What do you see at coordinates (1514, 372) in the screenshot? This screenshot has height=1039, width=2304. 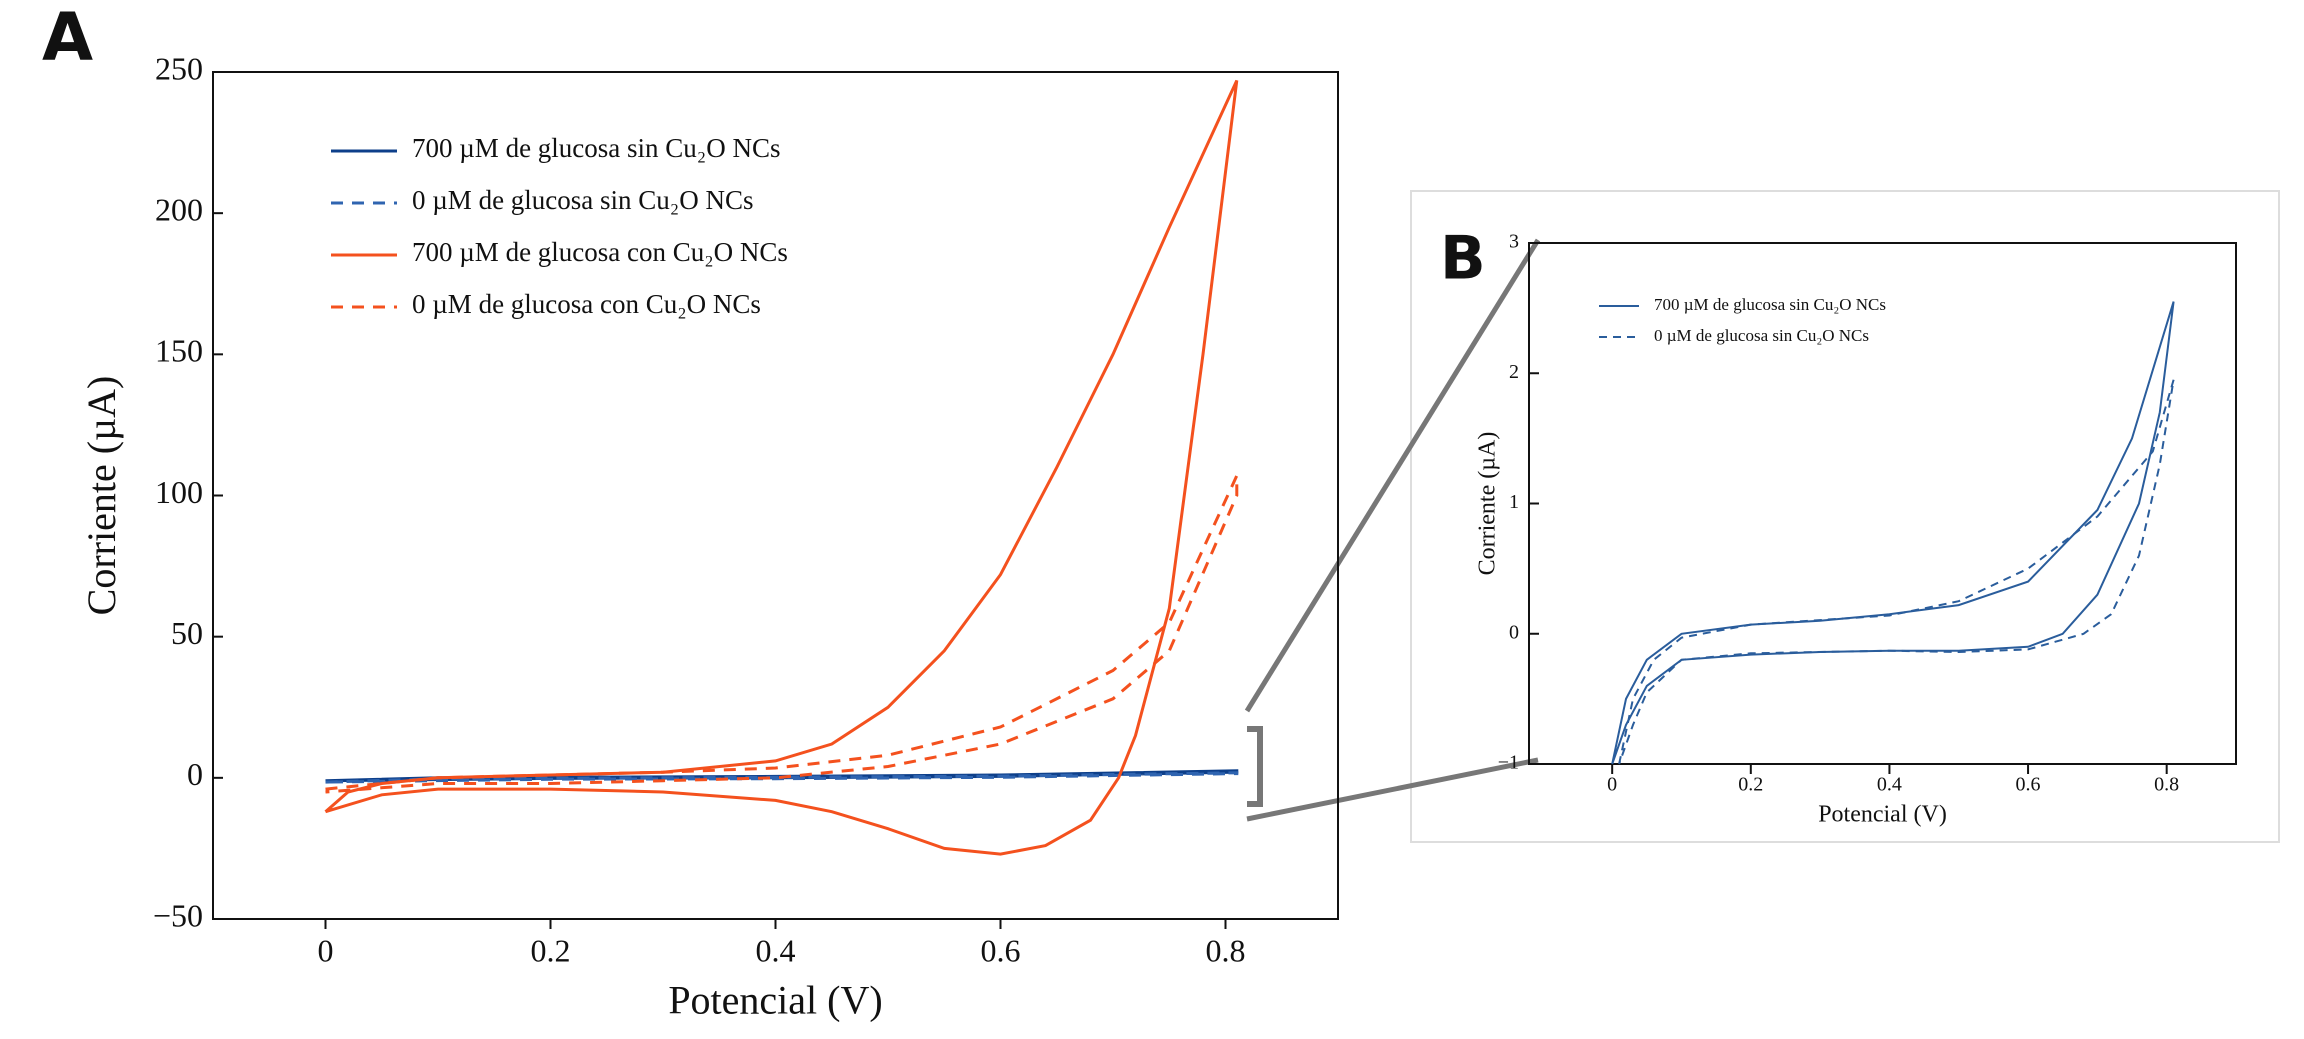 I see `y-tick-label: 2` at bounding box center [1514, 372].